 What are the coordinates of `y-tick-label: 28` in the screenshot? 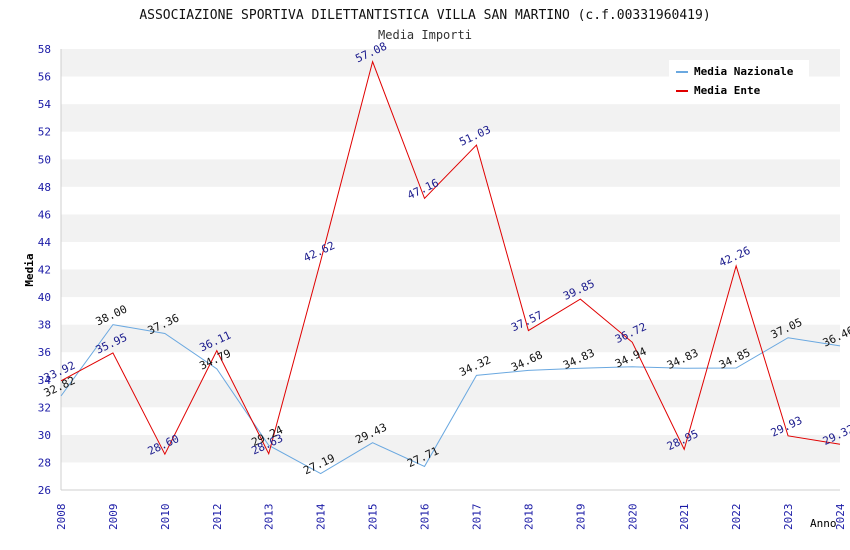 It's located at (44, 462).